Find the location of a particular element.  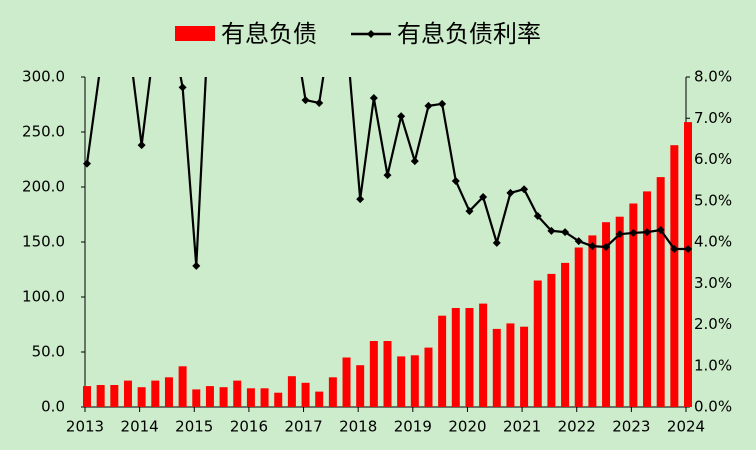

y2-tick-label: 2.0% is located at coordinates (713, 324).